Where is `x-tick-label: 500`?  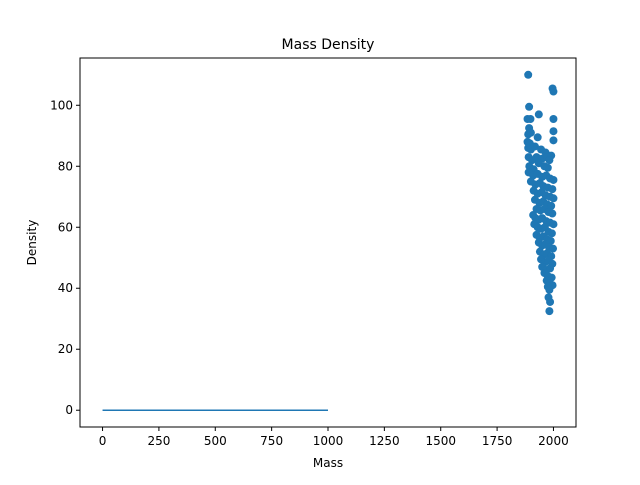
x-tick-label: 500 is located at coordinates (215, 441).